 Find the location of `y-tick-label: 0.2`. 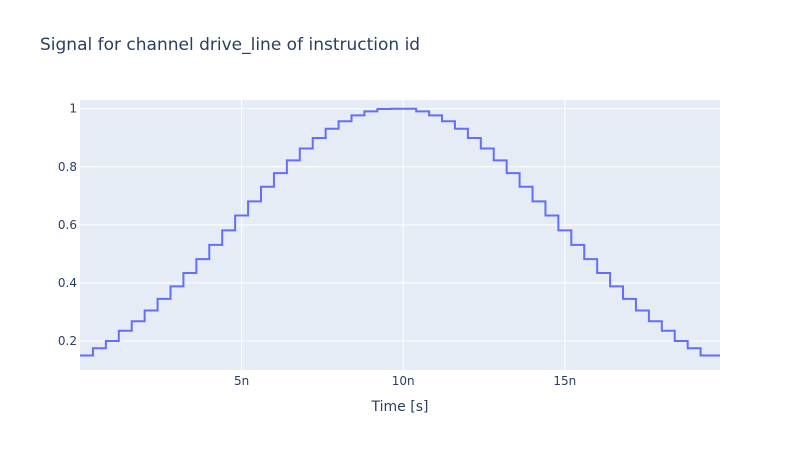

y-tick-label: 0.2 is located at coordinates (67, 341).